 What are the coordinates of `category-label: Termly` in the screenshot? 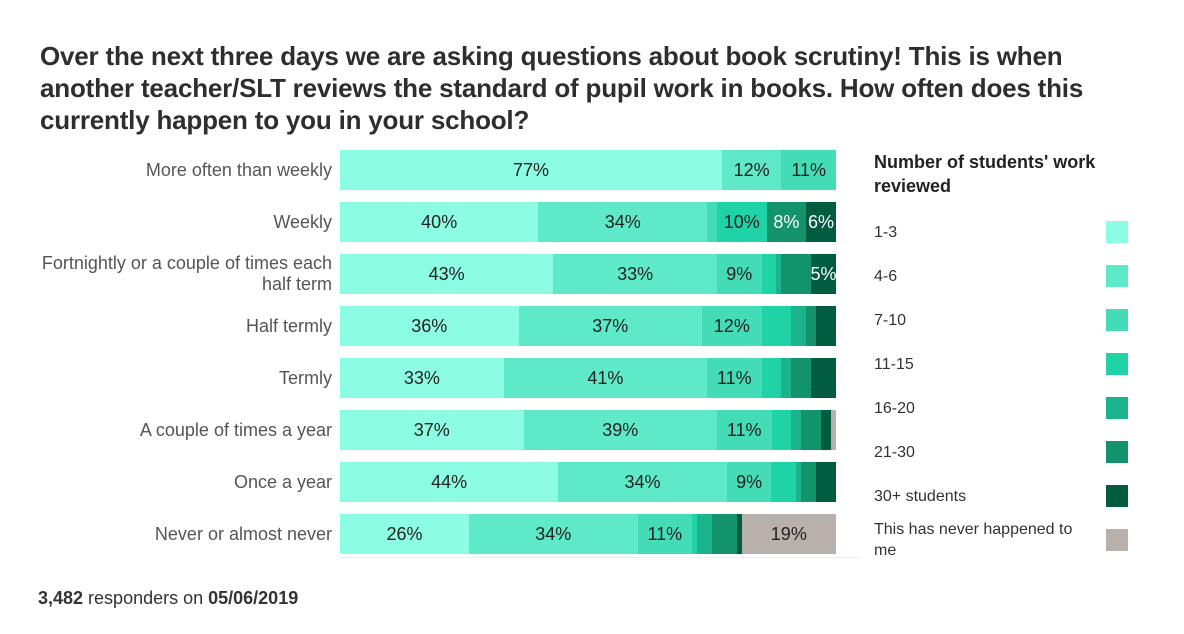 It's located at (305, 377).